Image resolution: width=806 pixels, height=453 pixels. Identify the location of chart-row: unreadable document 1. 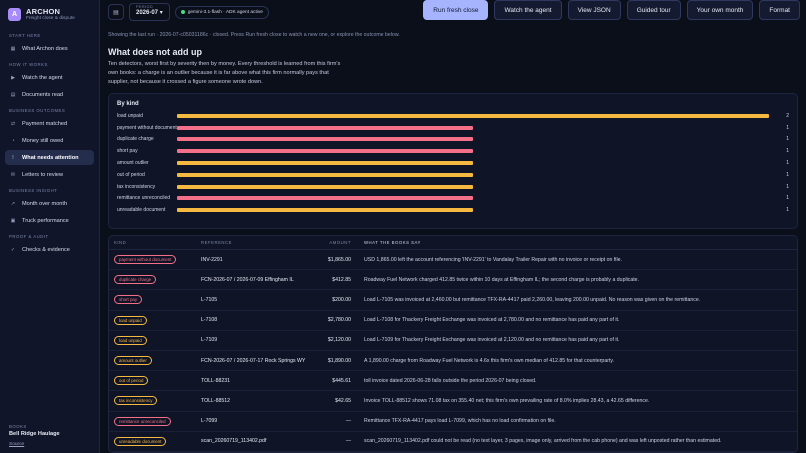
(453, 210).